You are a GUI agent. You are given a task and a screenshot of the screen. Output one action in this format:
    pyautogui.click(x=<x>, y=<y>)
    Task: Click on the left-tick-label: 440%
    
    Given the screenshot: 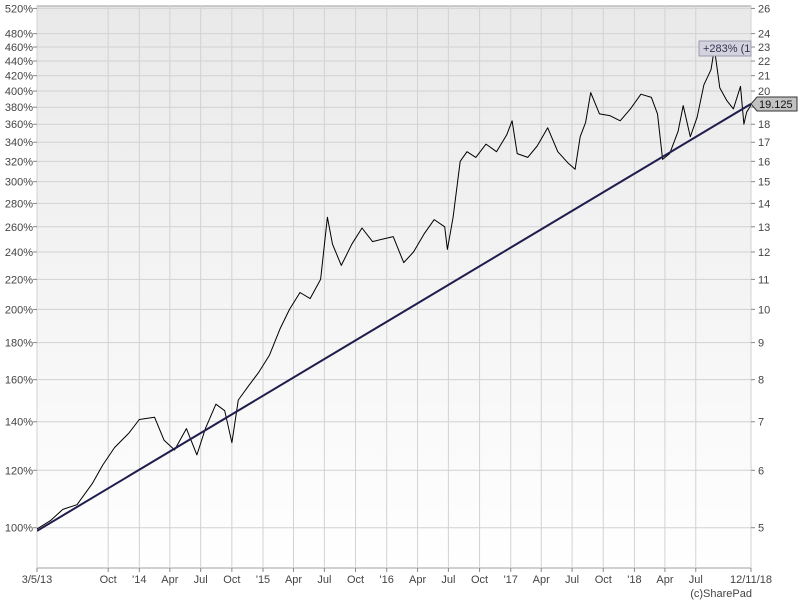 What is the action you would take?
    pyautogui.click(x=19, y=62)
    